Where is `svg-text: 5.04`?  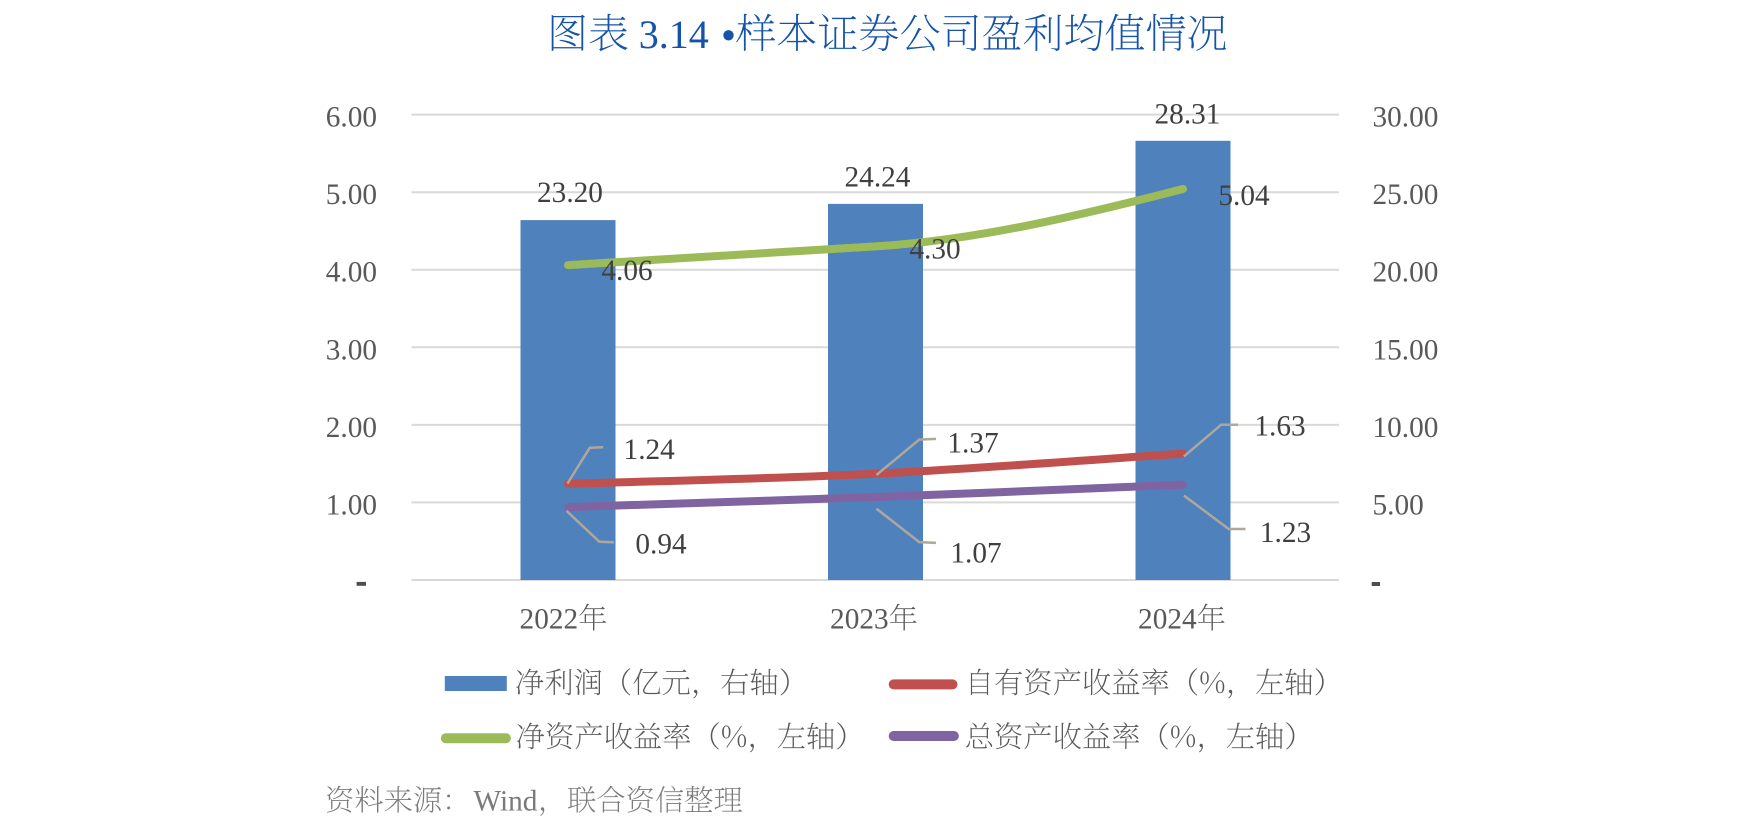 svg-text: 5.04 is located at coordinates (1244, 196).